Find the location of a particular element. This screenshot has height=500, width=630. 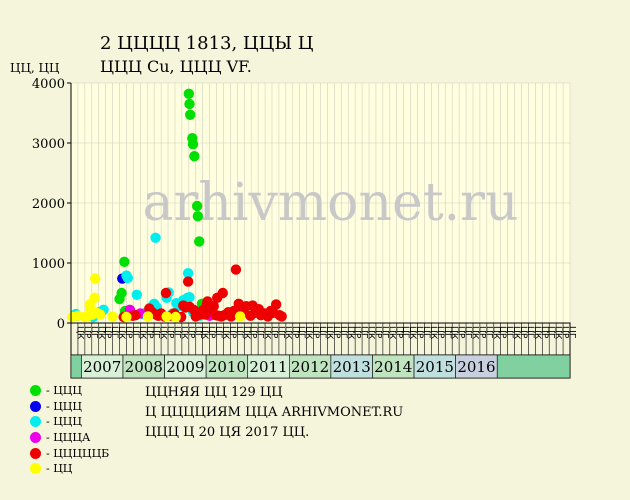

legend: - ЦЦЦ - ЦЦЦ - ЦЦЦ - ЦЦЦА - ЦЦЦЦЦБ - ЦЦ is located at coordinates (69, 430).